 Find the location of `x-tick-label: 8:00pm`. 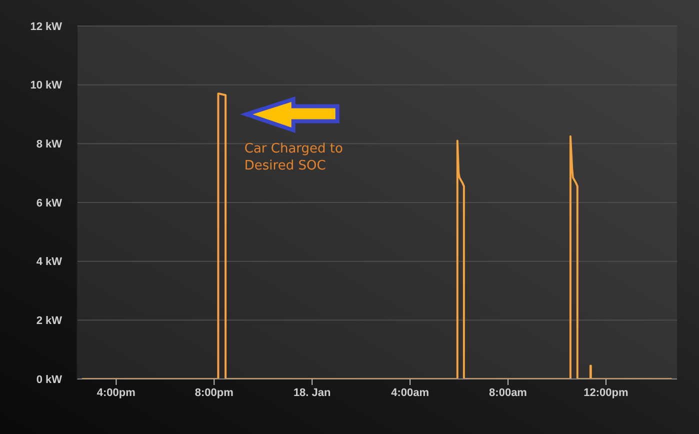

x-tick-label: 8:00pm is located at coordinates (214, 392).